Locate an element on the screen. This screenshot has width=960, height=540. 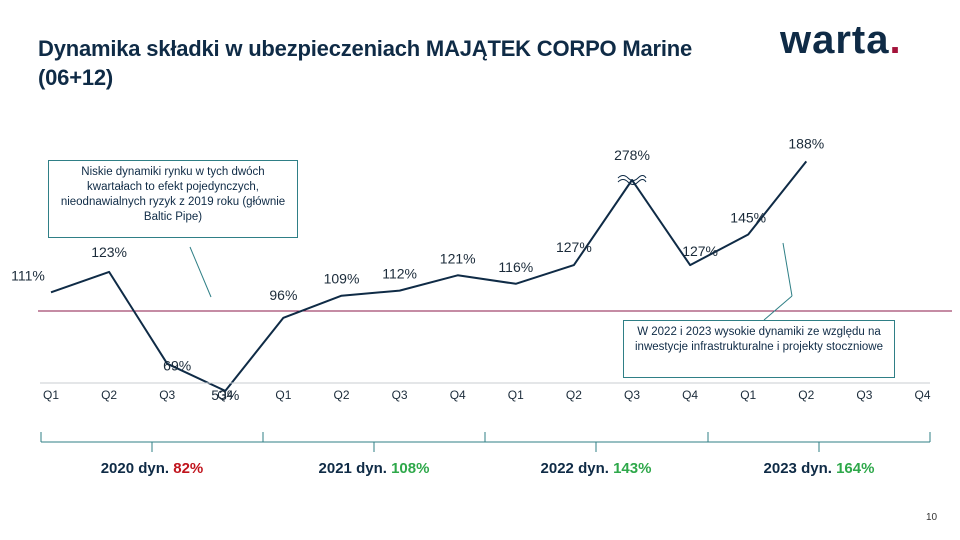
data-label: 188% is located at coordinates (806, 143).